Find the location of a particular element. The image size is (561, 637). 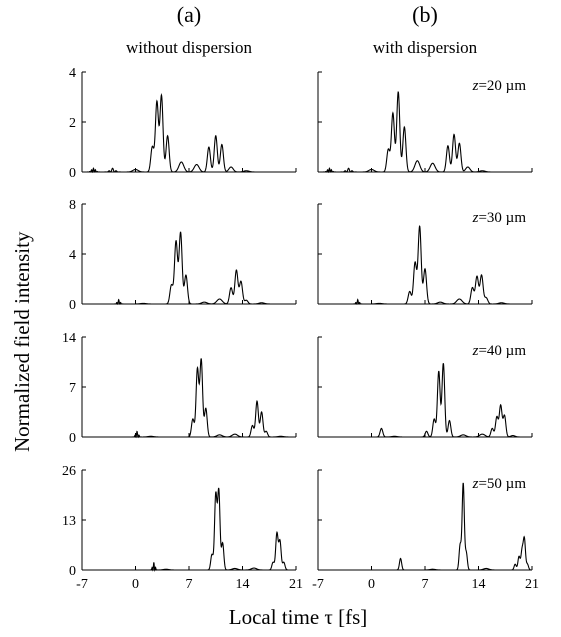

y-tick-label-a1: 4 is located at coordinates (72, 73).